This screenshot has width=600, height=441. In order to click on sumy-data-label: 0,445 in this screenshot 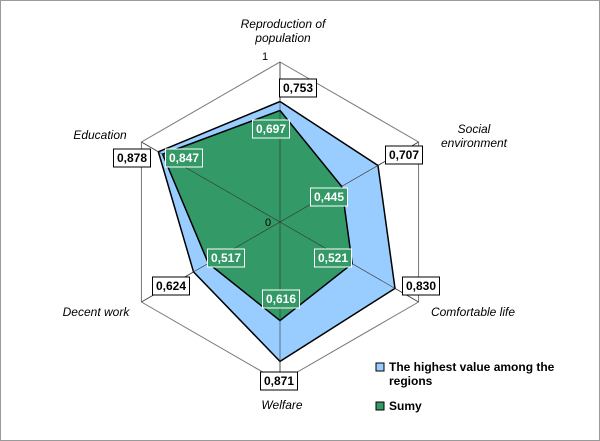, I will do `click(329, 197)`.